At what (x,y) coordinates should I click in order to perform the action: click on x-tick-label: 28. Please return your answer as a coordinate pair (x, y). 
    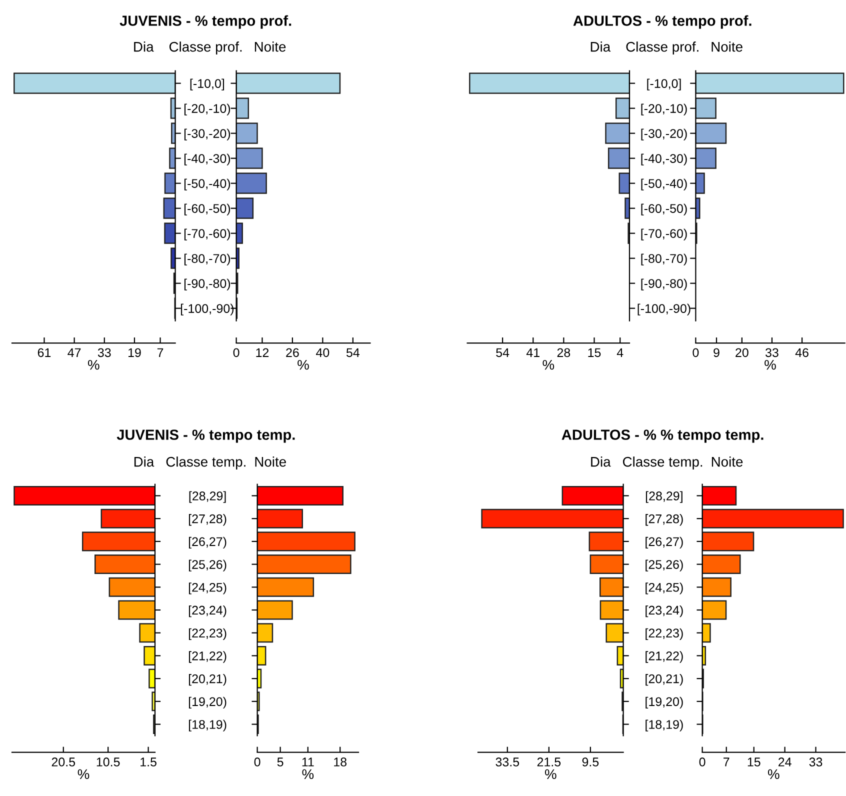
    Looking at the image, I should click on (563, 353).